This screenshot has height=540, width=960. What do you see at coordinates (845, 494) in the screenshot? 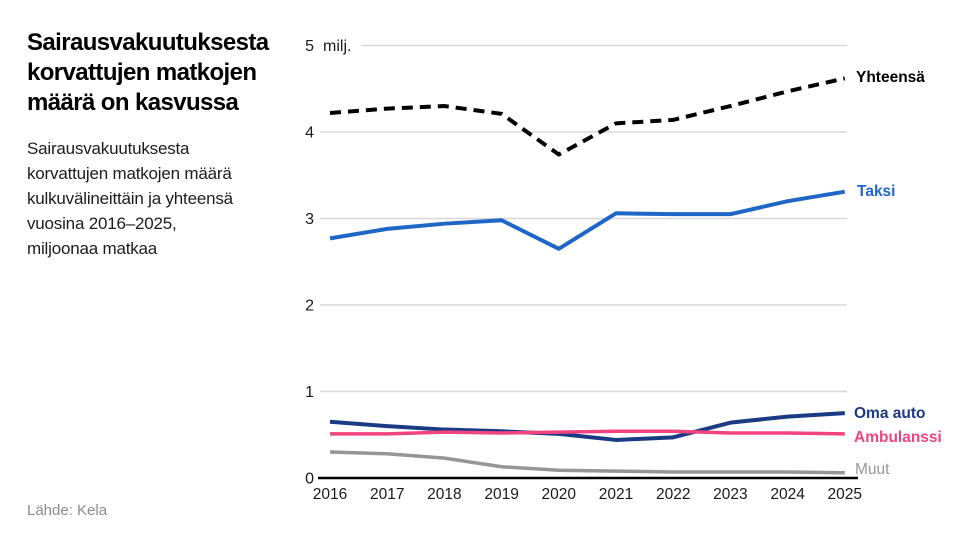
I see `x-tick-label: 2025` at bounding box center [845, 494].